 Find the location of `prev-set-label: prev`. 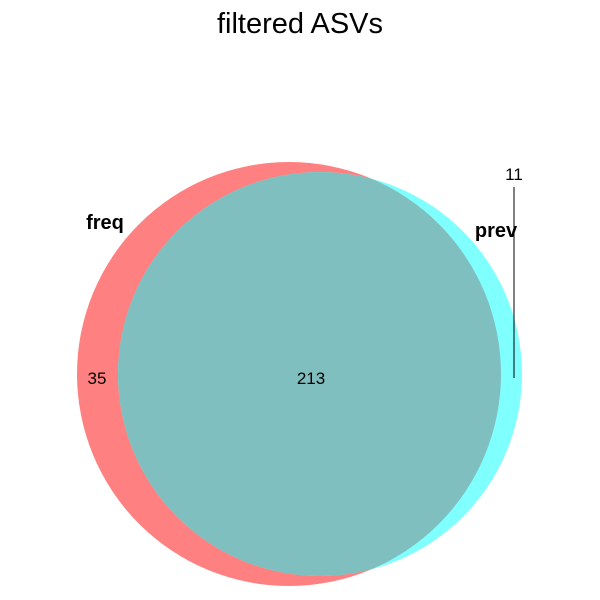

prev-set-label: prev is located at coordinates (496, 231).